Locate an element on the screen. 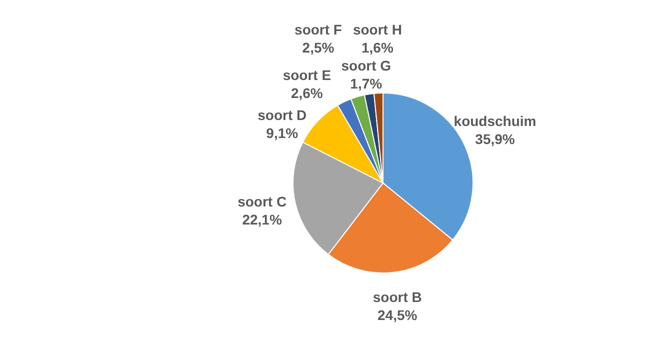 The height and width of the screenshot is (359, 650). data-label: 2,5% is located at coordinates (318, 47).